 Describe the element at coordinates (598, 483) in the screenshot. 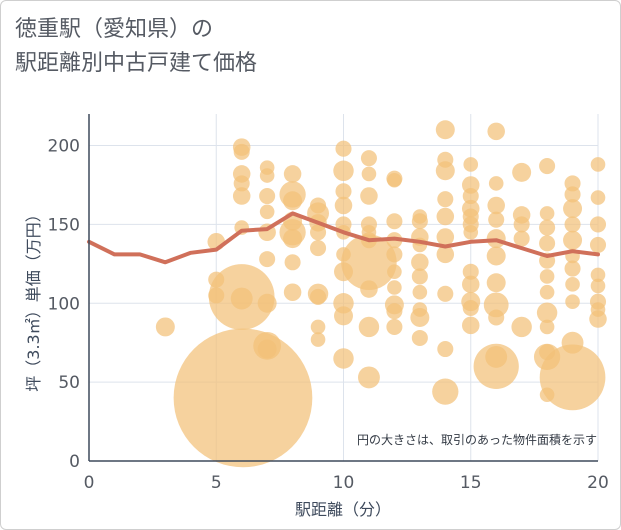

I see `x-tick-label: 20` at that location.